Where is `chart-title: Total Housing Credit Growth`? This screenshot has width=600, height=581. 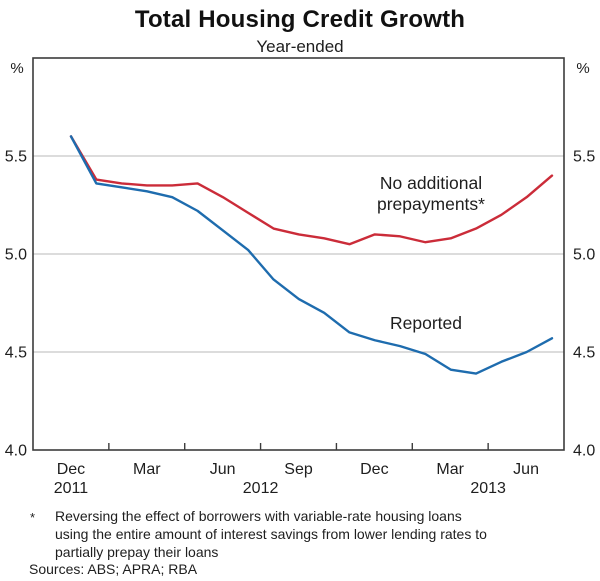
chart-title: Total Housing Credit Growth is located at coordinates (300, 19).